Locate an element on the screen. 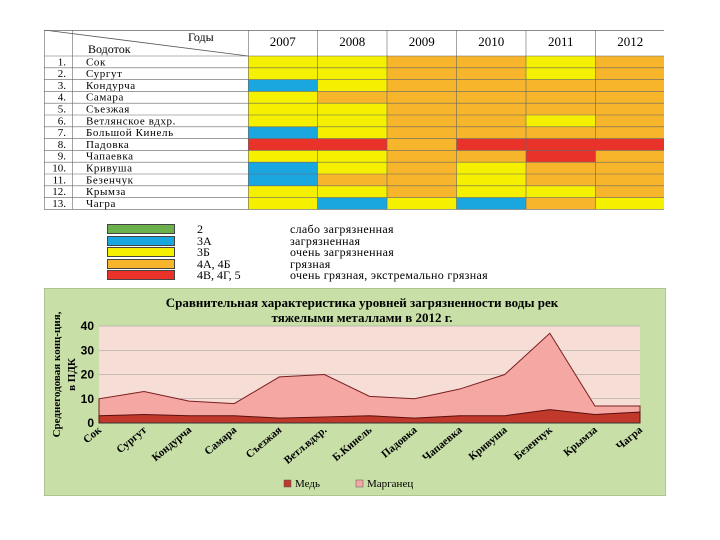 This screenshot has width=720, height=540. y-tick-label: 30 is located at coordinates (88, 350).